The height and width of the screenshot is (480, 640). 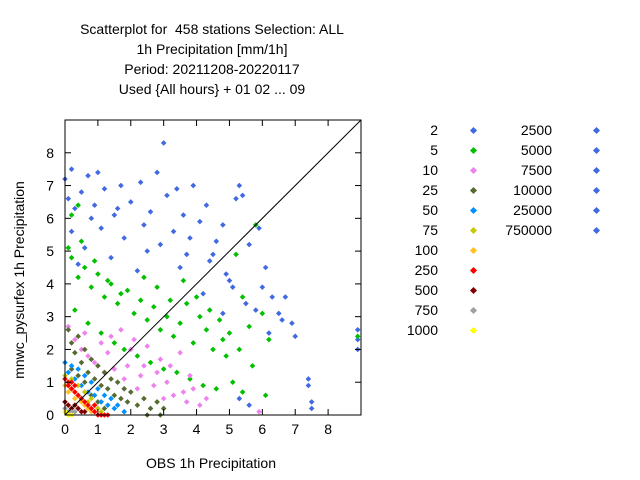 I want to click on chart-title-line-4: Used {All hours} + 01 02 ... 09, so click(x=212, y=89).